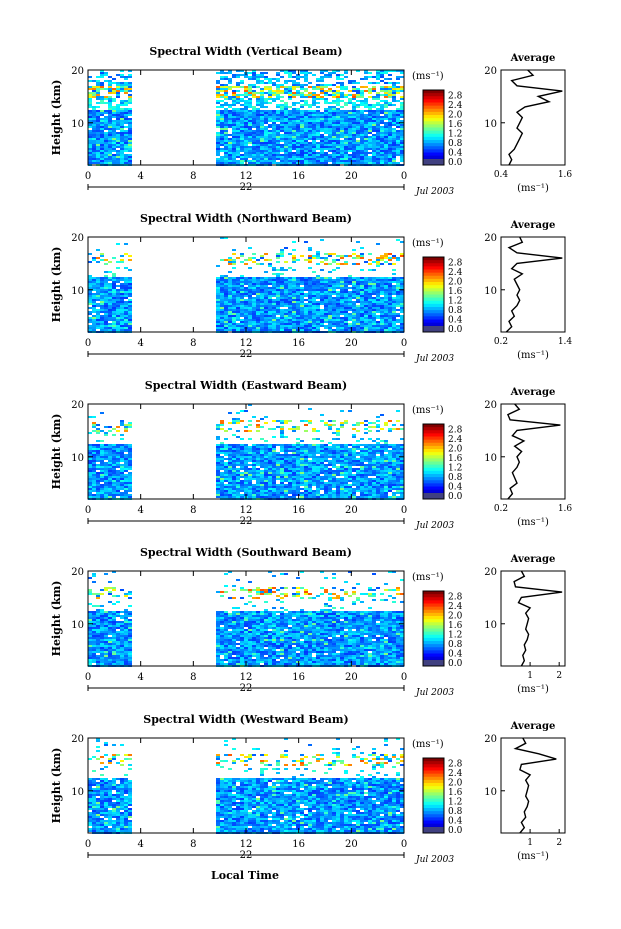 Image resolution: width=621 pixels, height=929 pixels. Describe the element at coordinates (434, 693) in the screenshot. I see `date-label: Jul 2003` at that location.